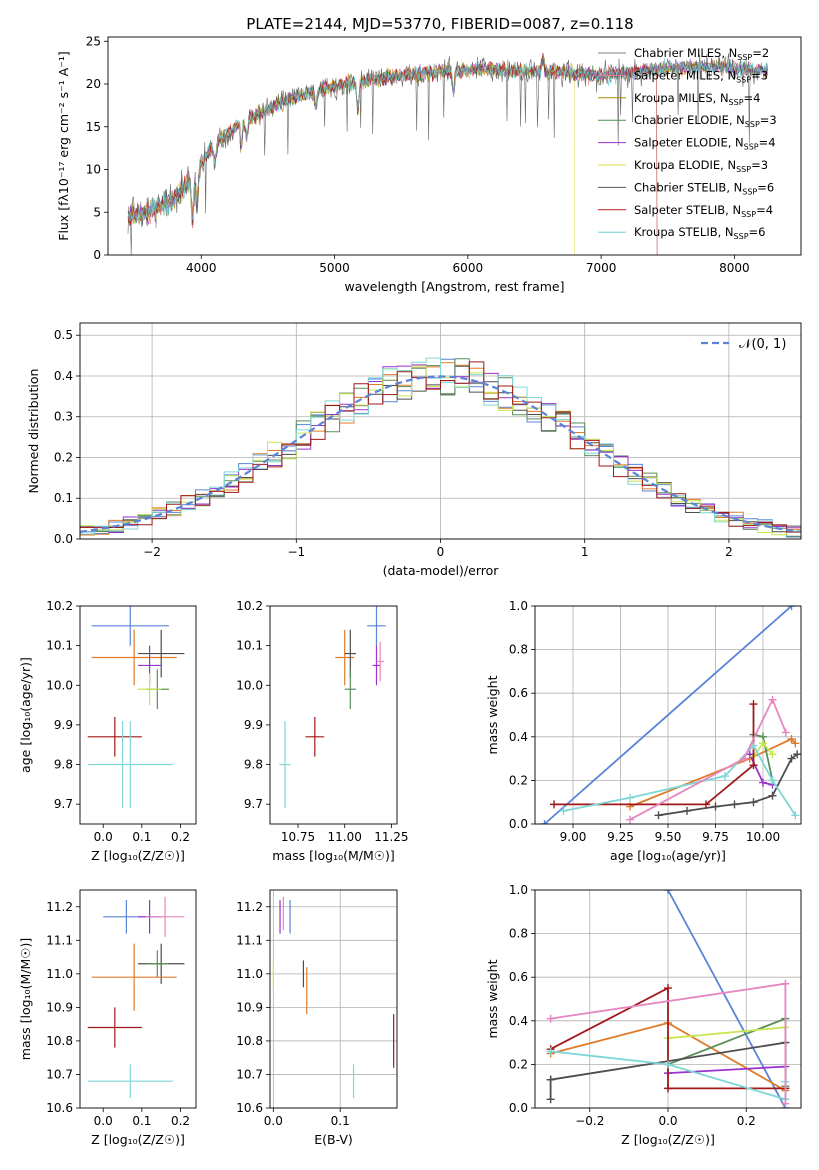  I want to click on legend-entry: Kroupa MILES, NSSP=4, so click(697, 99).